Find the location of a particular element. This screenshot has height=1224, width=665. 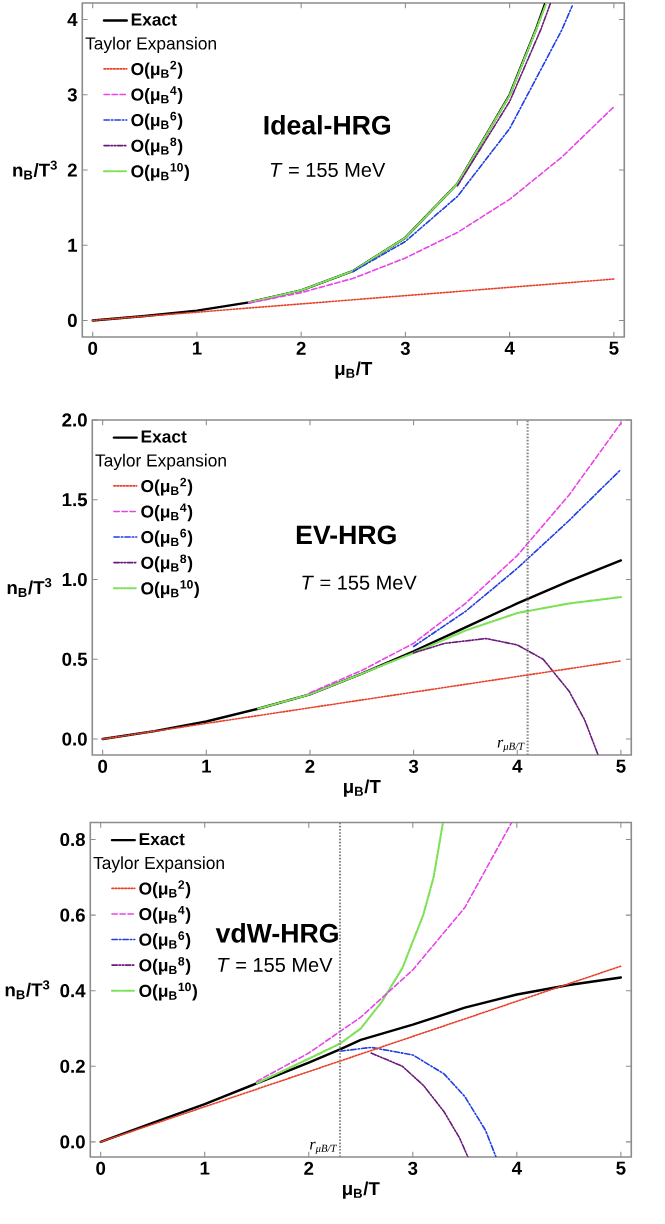

y-tick-label: 1.5 is located at coordinates (74, 500).